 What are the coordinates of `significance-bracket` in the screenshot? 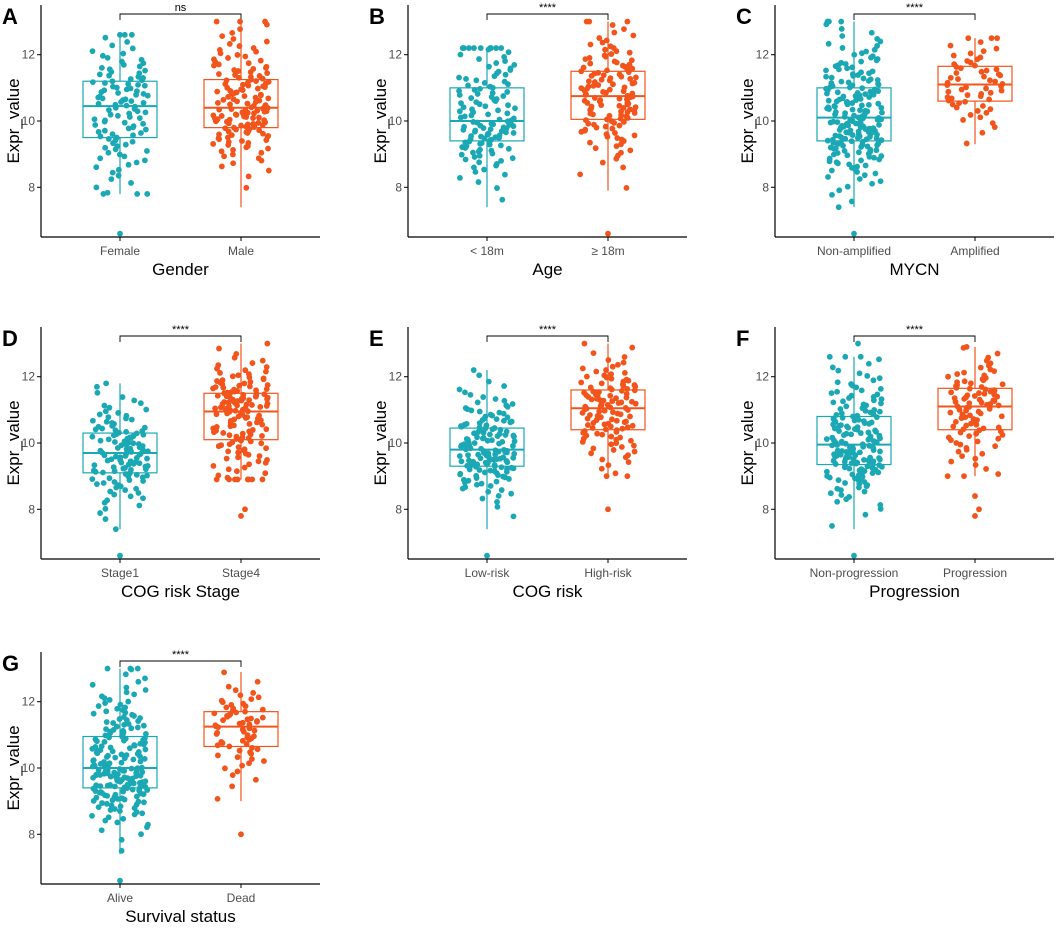 It's located at (914, 16).